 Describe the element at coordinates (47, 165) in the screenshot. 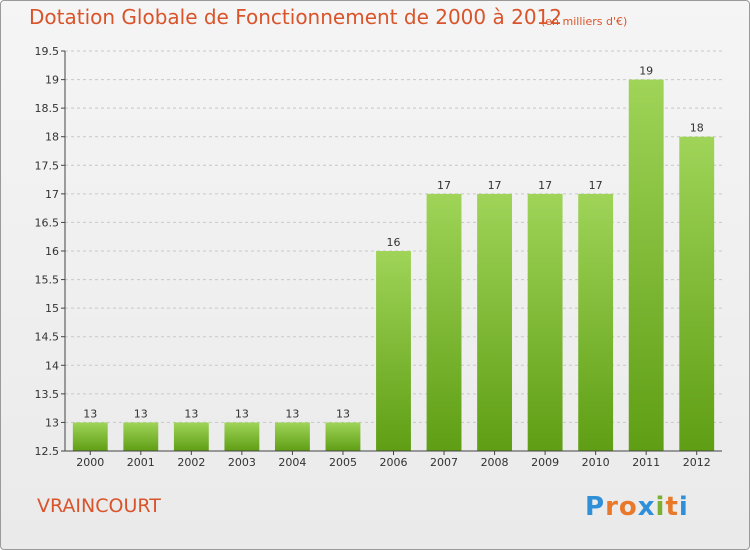

I see `y-tick-label: 17.5` at that location.